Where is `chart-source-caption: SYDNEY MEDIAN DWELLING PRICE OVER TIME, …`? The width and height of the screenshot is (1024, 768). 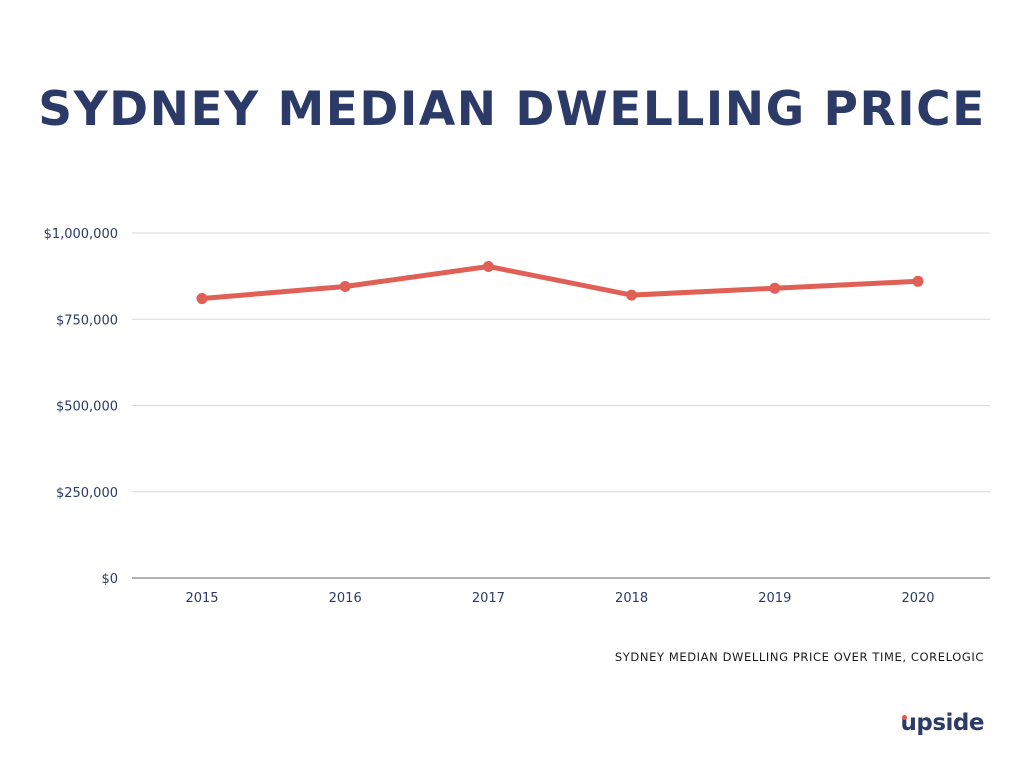 chart-source-caption: SYDNEY MEDIAN DWELLING PRICE OVER TIME, … is located at coordinates (799, 657).